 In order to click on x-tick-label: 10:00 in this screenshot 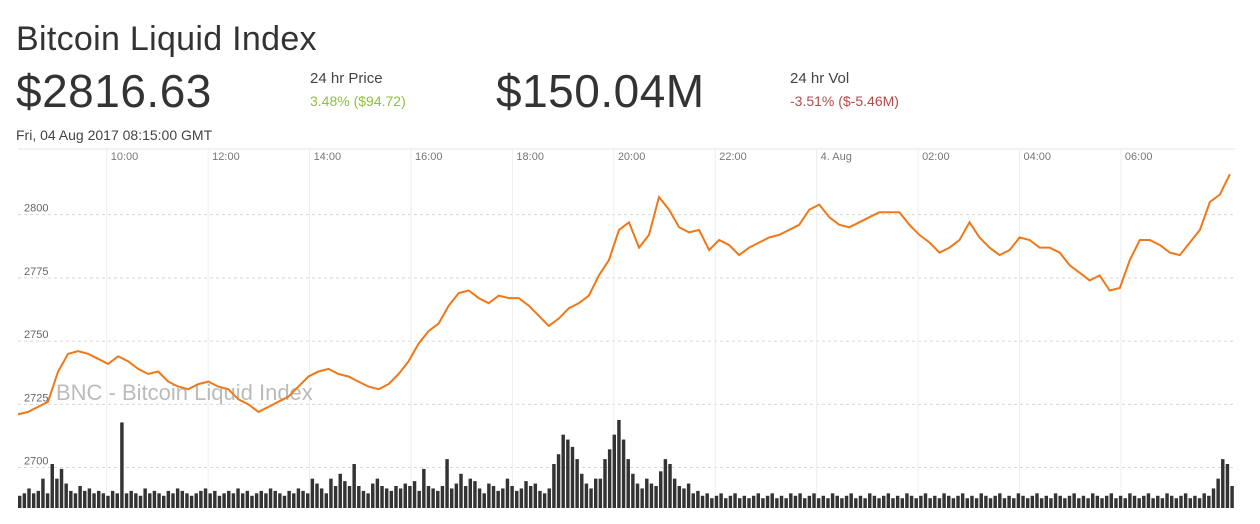, I will do `click(125, 157)`.